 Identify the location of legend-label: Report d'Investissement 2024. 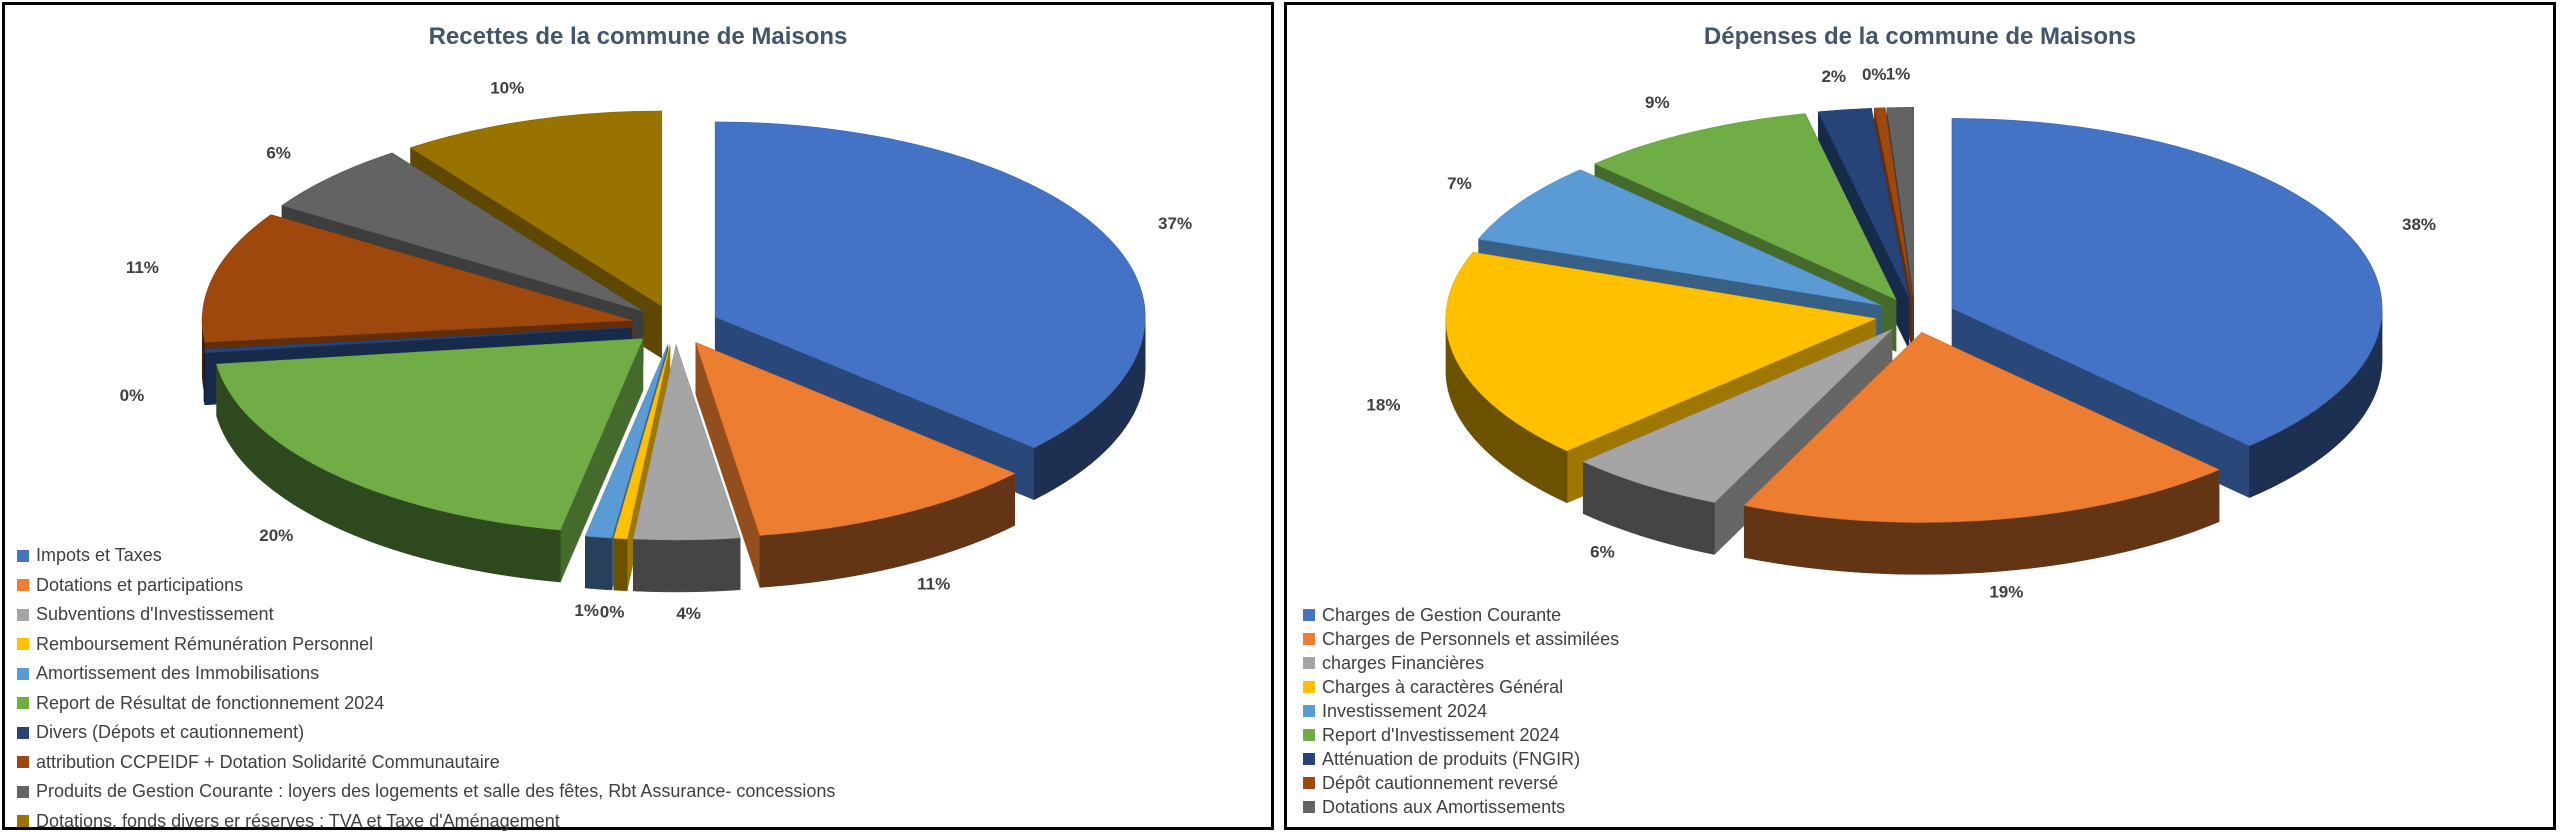
(1441, 734).